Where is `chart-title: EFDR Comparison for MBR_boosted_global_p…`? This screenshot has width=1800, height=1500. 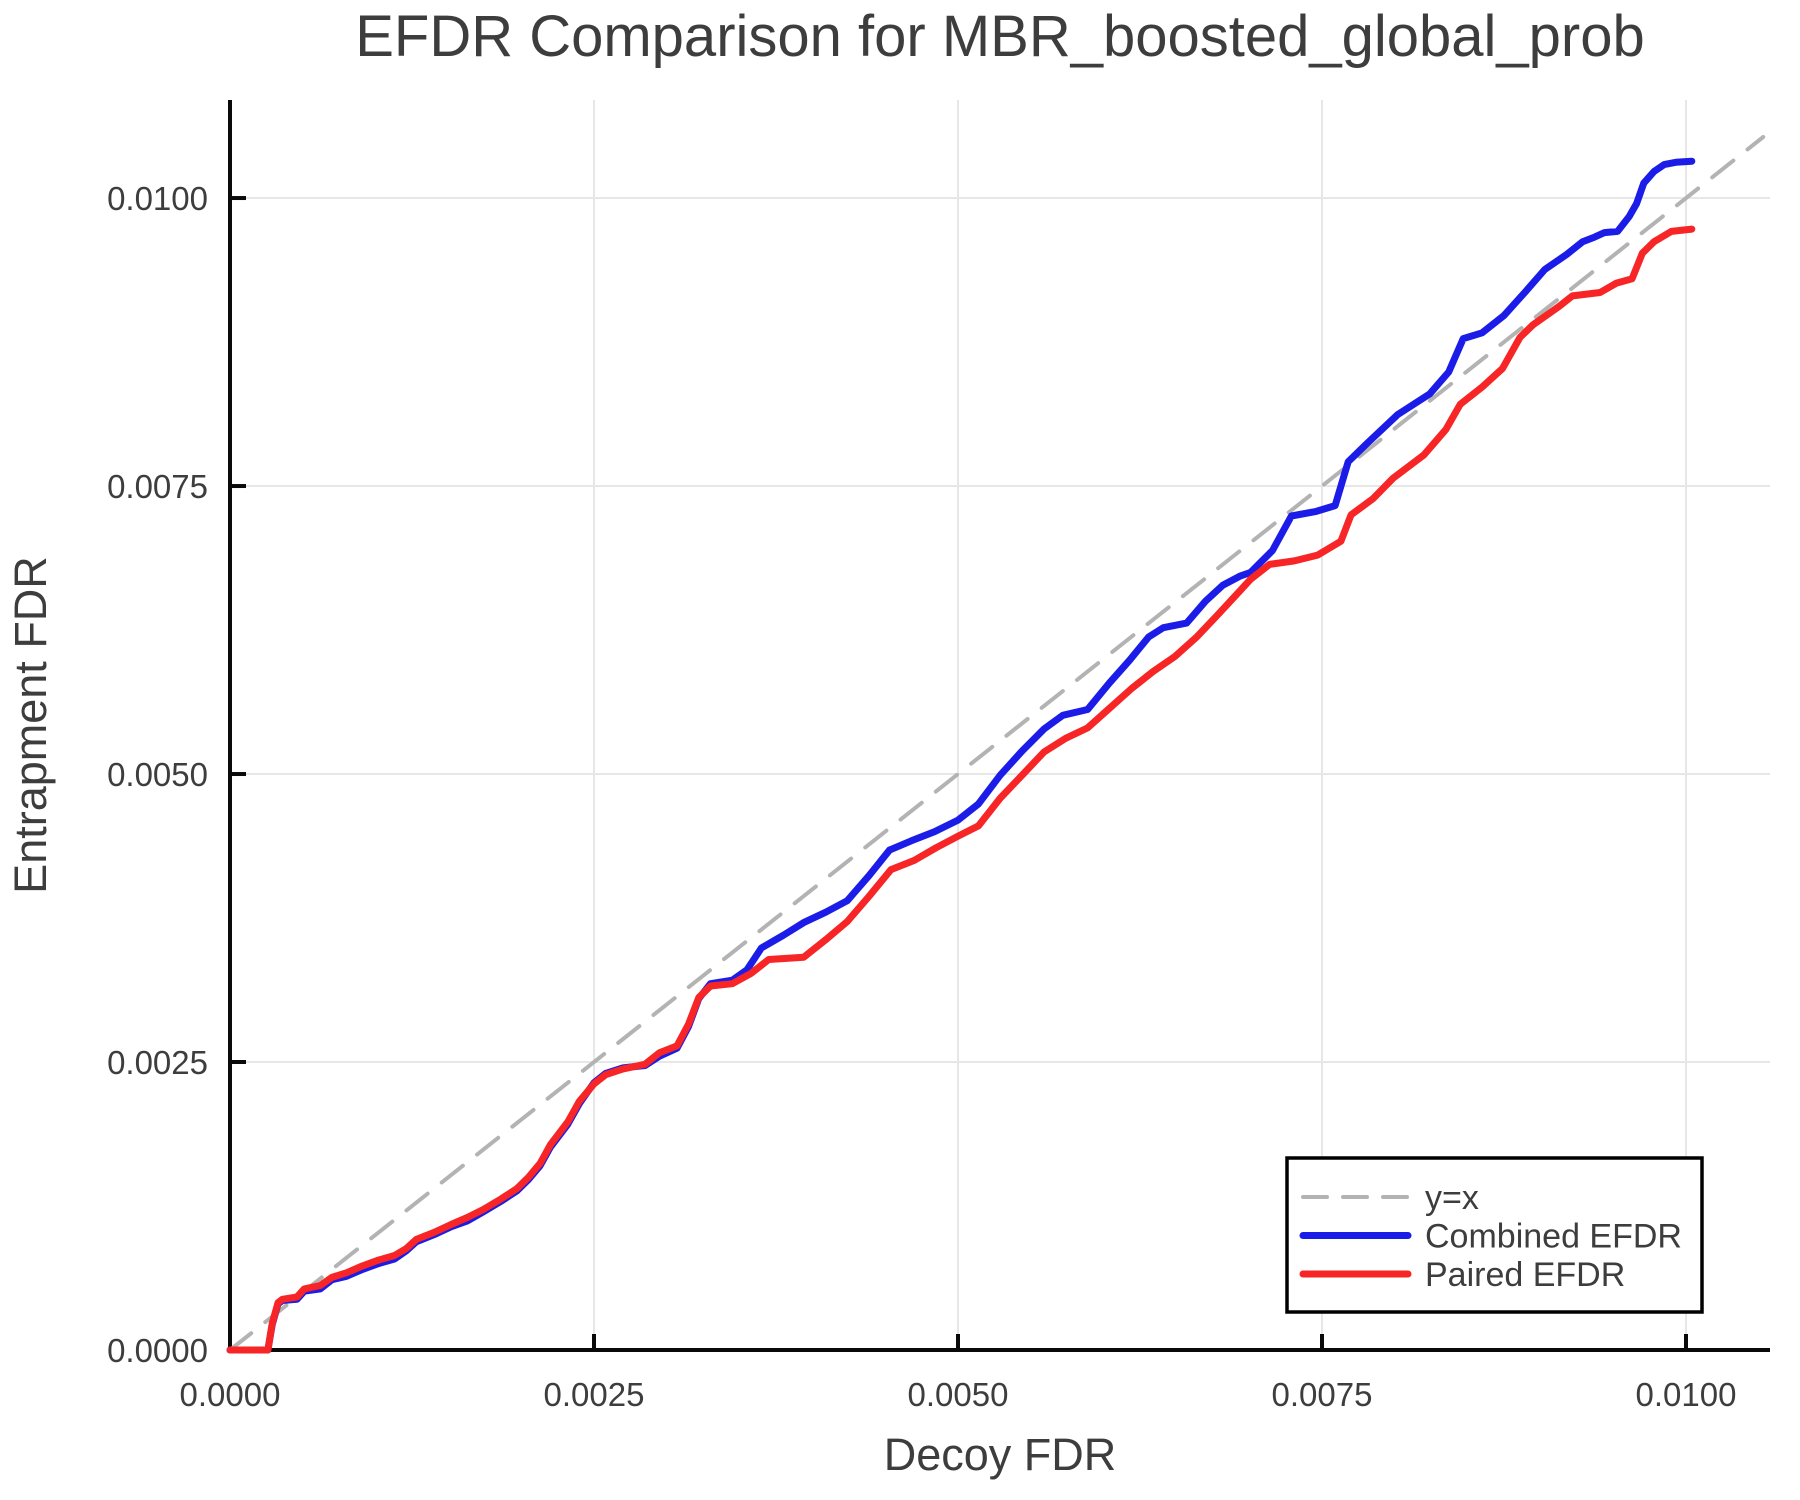 chart-title: EFDR Comparison for MBR_boosted_global_p… is located at coordinates (1000, 36).